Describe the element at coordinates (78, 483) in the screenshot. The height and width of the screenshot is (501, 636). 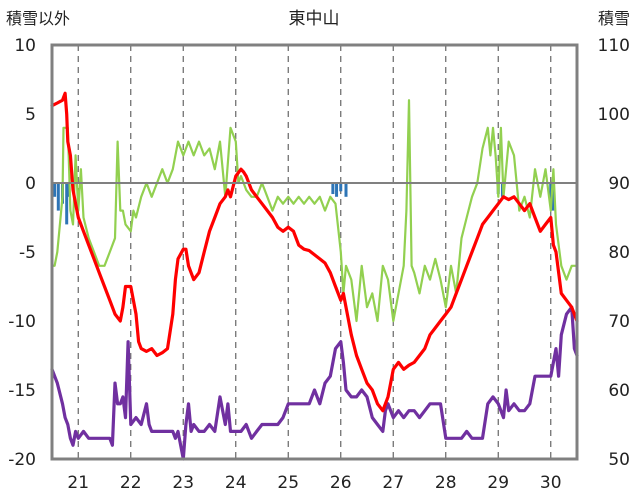
I see `x-tick-label-21: 21` at that location.